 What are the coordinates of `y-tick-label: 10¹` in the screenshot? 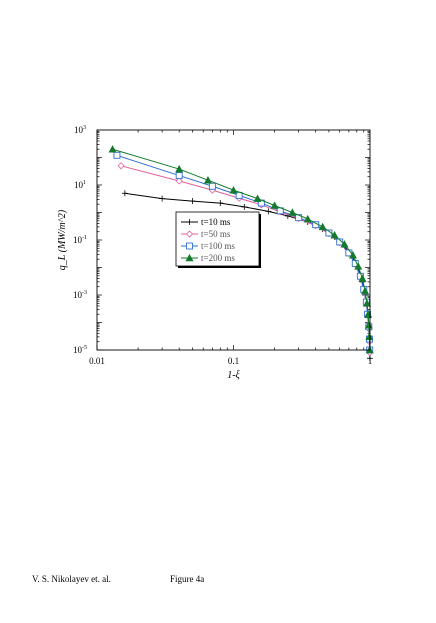 It's located at (80, 185).